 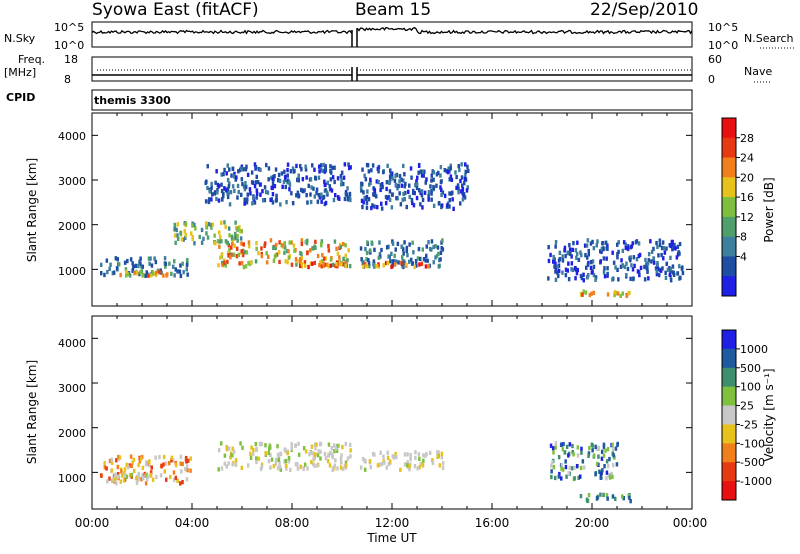 What do you see at coordinates (524, 30) in the screenshot?
I see `nsky-trace-segment` at bounding box center [524, 30].